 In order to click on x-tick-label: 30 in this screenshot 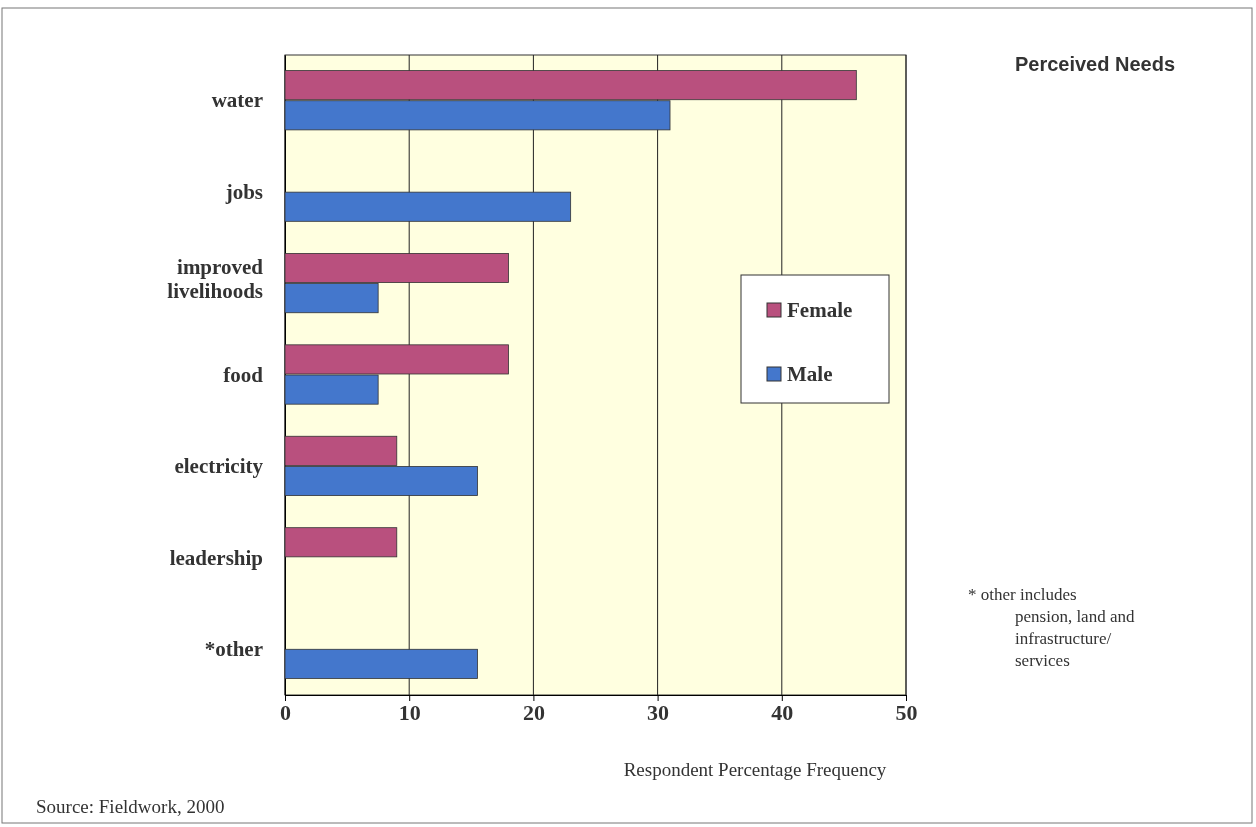, I will do `click(658, 712)`.